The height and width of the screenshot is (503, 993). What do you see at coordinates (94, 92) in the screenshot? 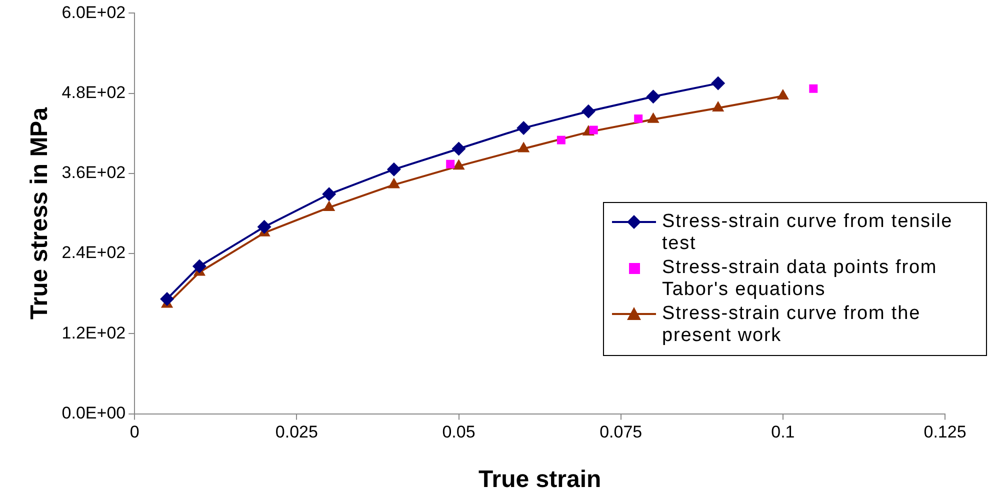
I see `y-tick-label: 4.8E+02` at bounding box center [94, 92].